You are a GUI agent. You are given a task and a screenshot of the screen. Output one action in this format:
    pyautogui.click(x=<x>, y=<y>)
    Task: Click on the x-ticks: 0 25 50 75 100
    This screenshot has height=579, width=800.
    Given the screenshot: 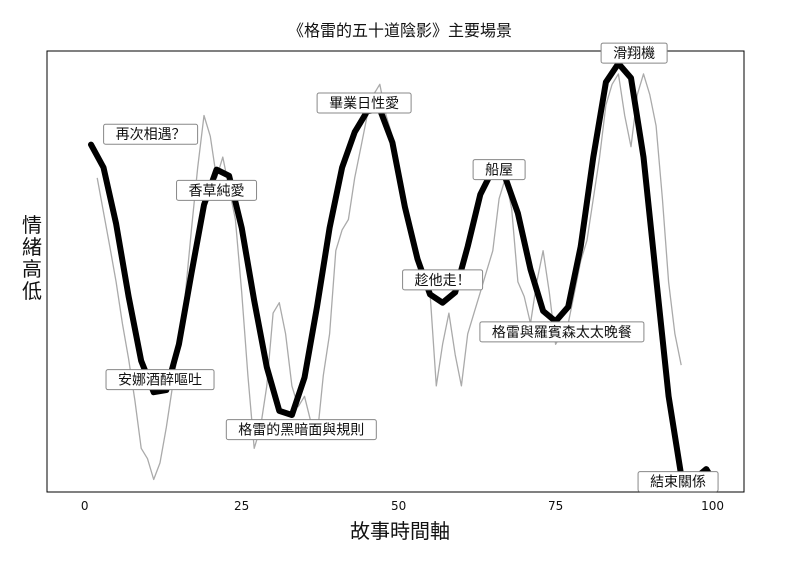 What is the action you would take?
    pyautogui.click(x=402, y=506)
    